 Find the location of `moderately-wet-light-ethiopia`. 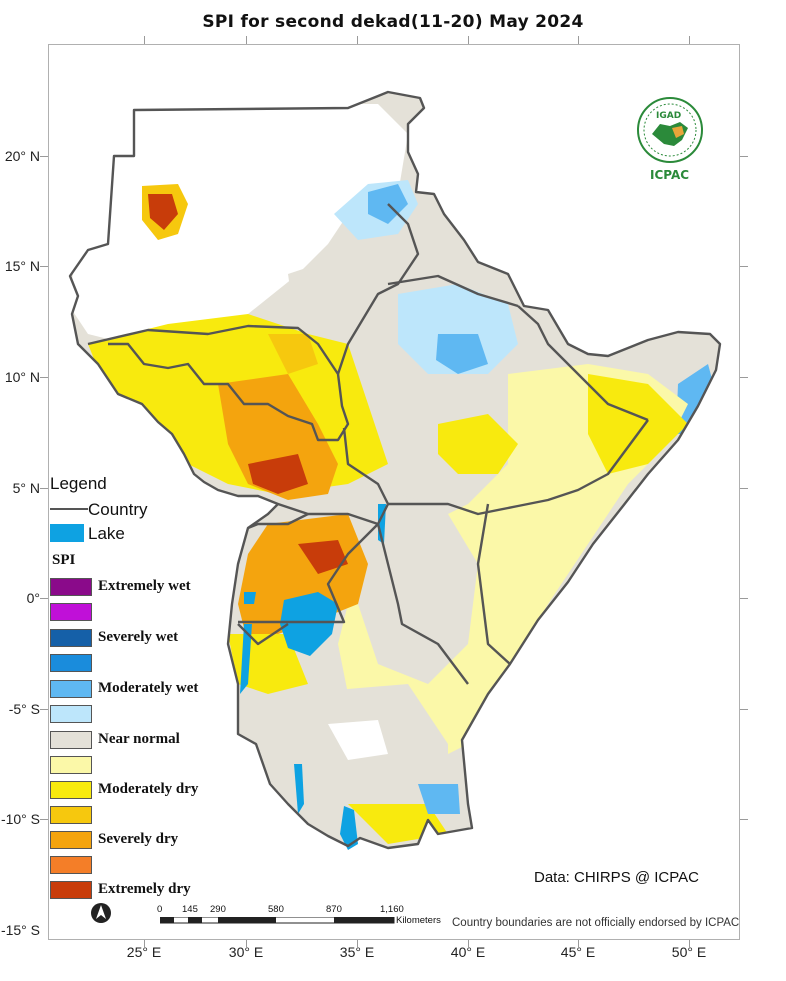

moderately-wet-light-ethiopia is located at coordinates (458, 329).